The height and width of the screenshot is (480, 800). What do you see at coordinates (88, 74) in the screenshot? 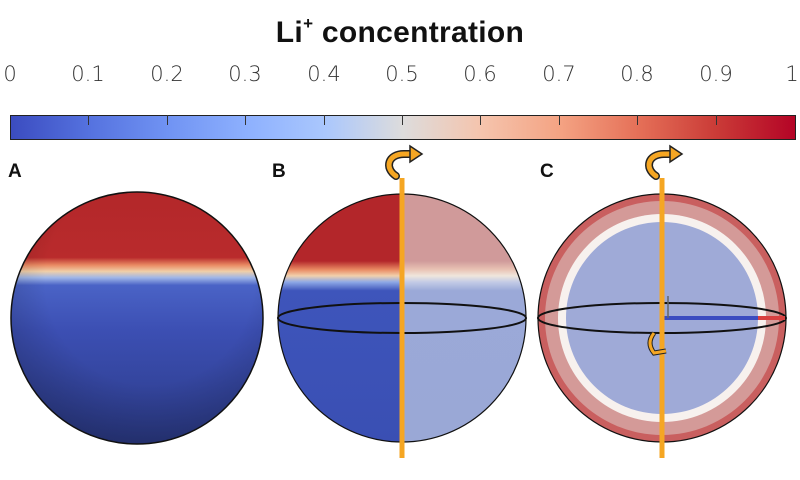
I see `tick-label: 0.1` at bounding box center [88, 74].